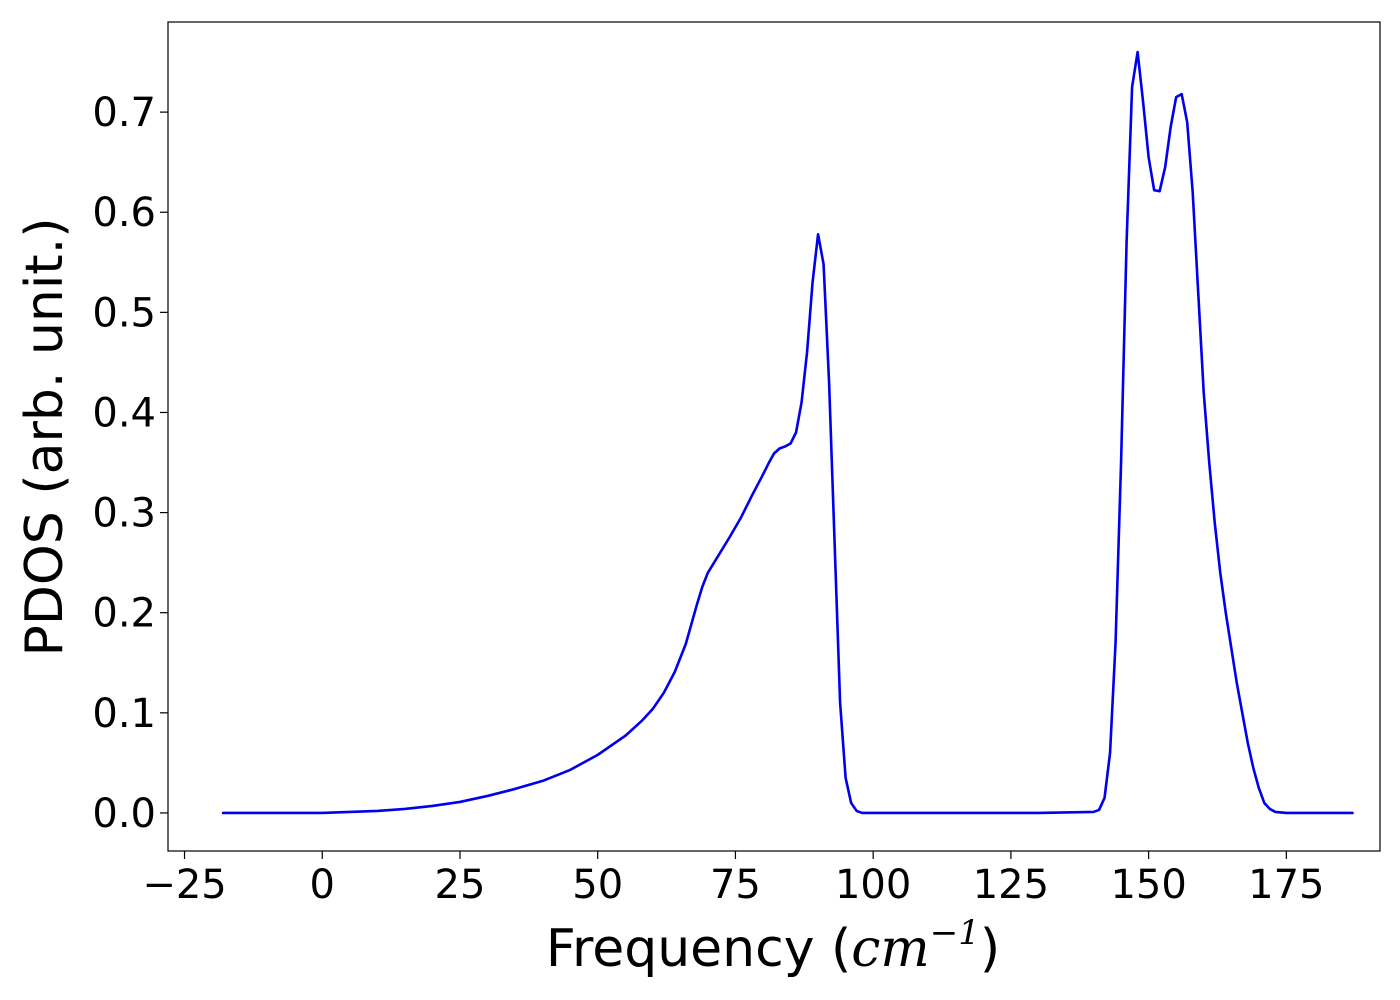 Image resolution: width=1400 pixels, height=1000 pixels. What do you see at coordinates (45, 436) in the screenshot?
I see `y-axis-label: PDOS (arb. unit.)` at bounding box center [45, 436].